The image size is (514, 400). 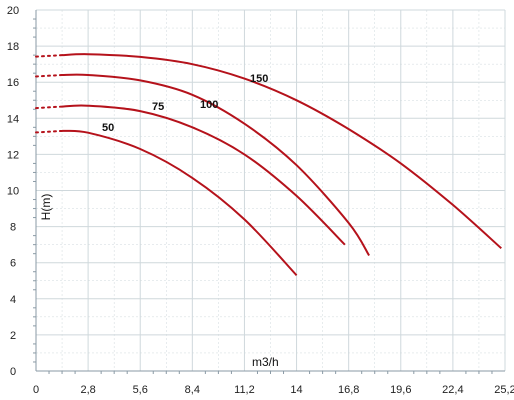 I want to click on y-tick-label: 4, so click(x=13, y=300).